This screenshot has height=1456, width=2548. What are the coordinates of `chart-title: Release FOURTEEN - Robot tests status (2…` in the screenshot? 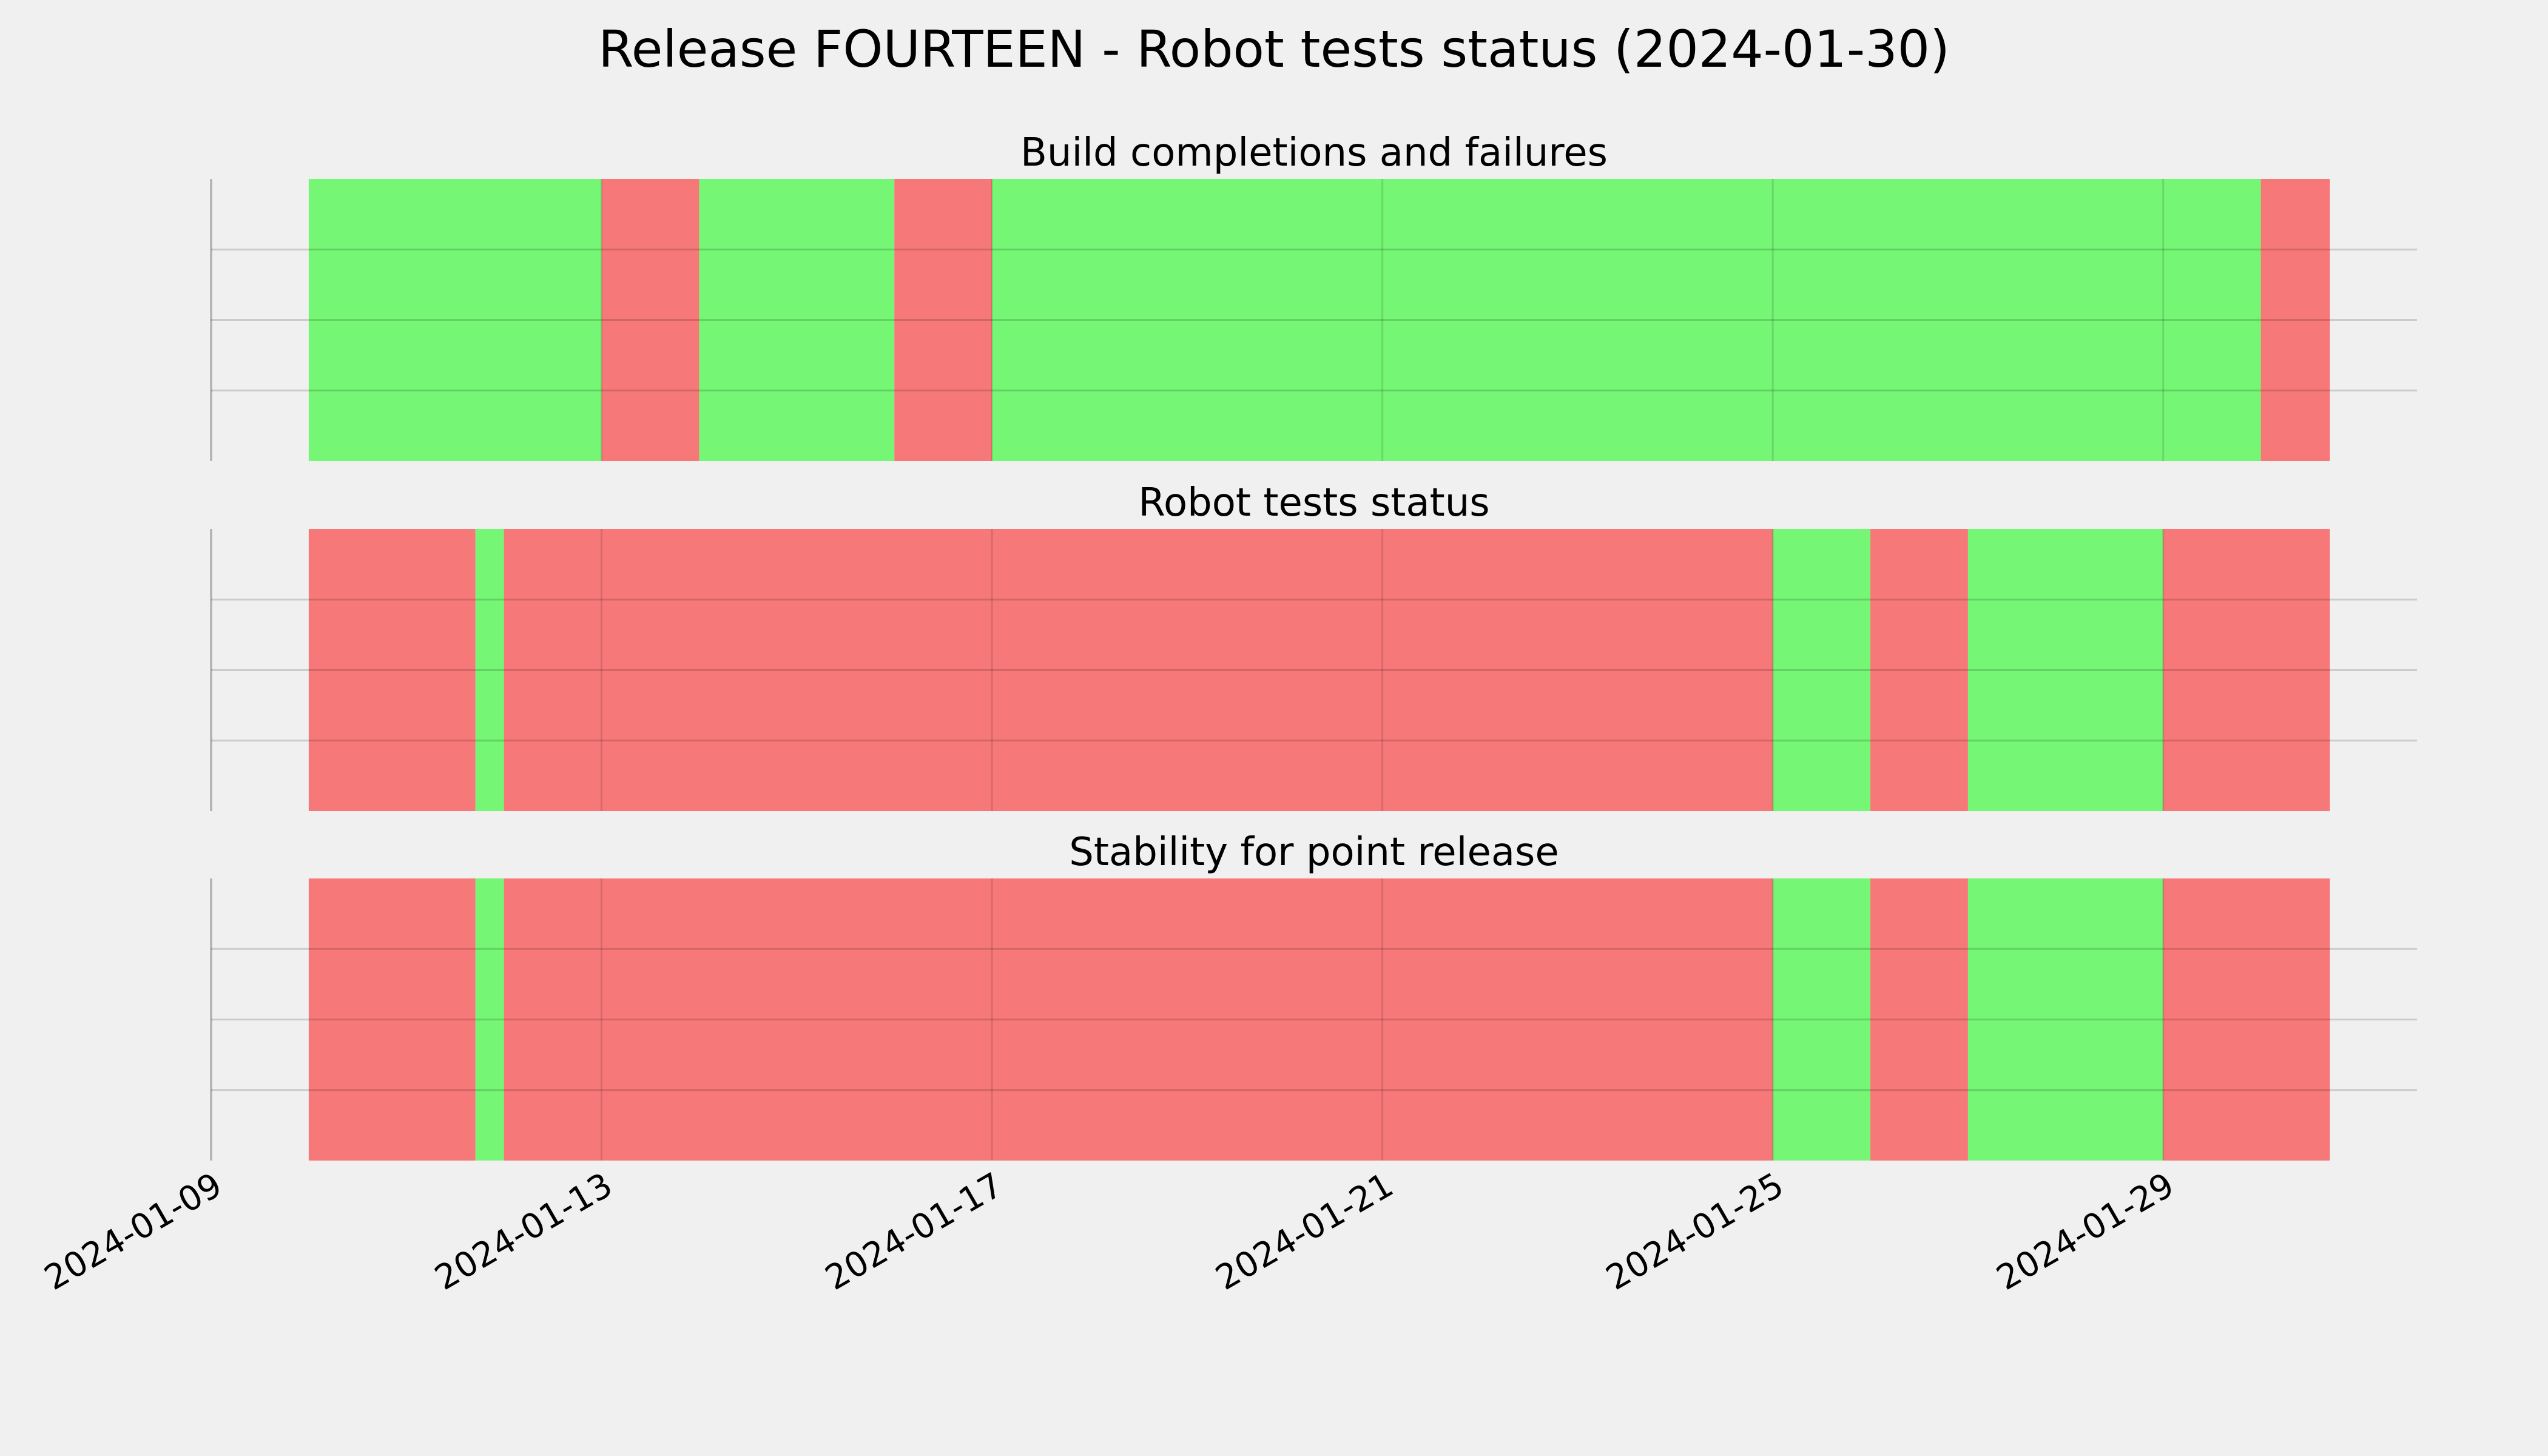 It's located at (1274, 49).